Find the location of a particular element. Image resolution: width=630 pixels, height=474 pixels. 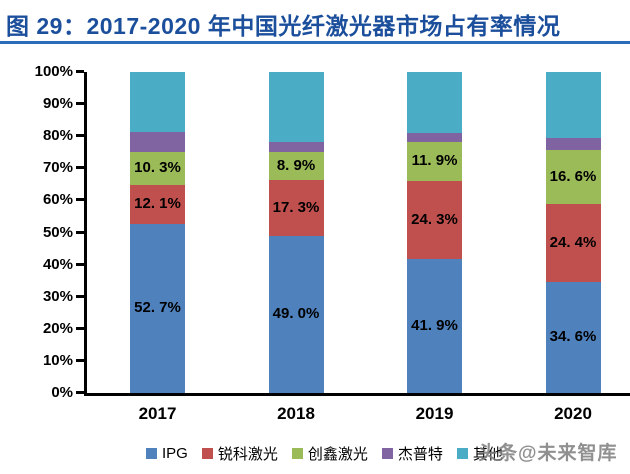

bar-segment-杰普特-2020 is located at coordinates (573, 144).